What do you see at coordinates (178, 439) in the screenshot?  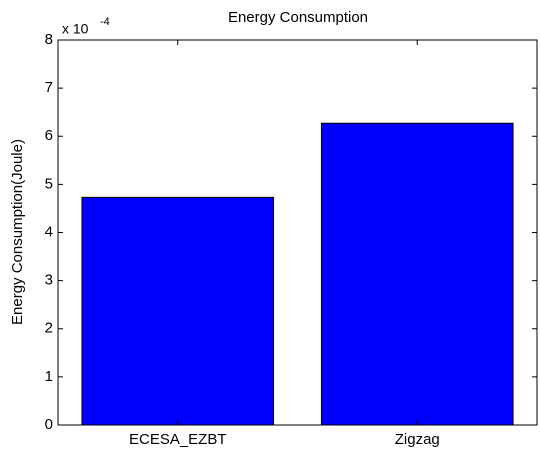 I see `x-tick-label: ECESA_EZBT` at bounding box center [178, 439].